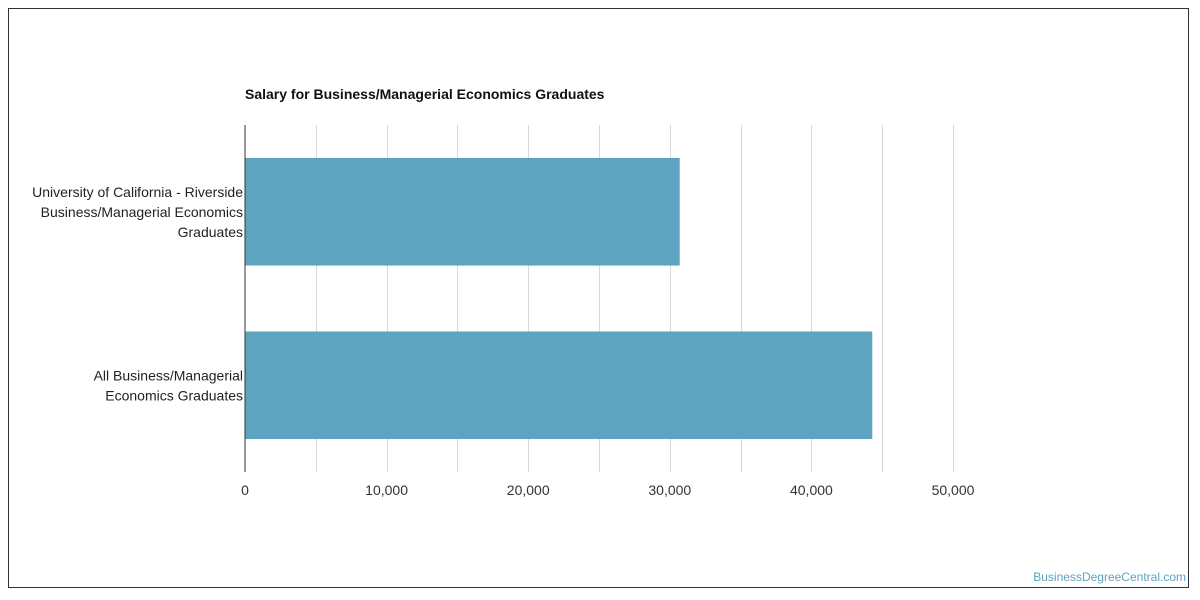 The image size is (1200, 600). What do you see at coordinates (168, 375) in the screenshot?
I see `category-label-line: All Business/Managerial` at bounding box center [168, 375].